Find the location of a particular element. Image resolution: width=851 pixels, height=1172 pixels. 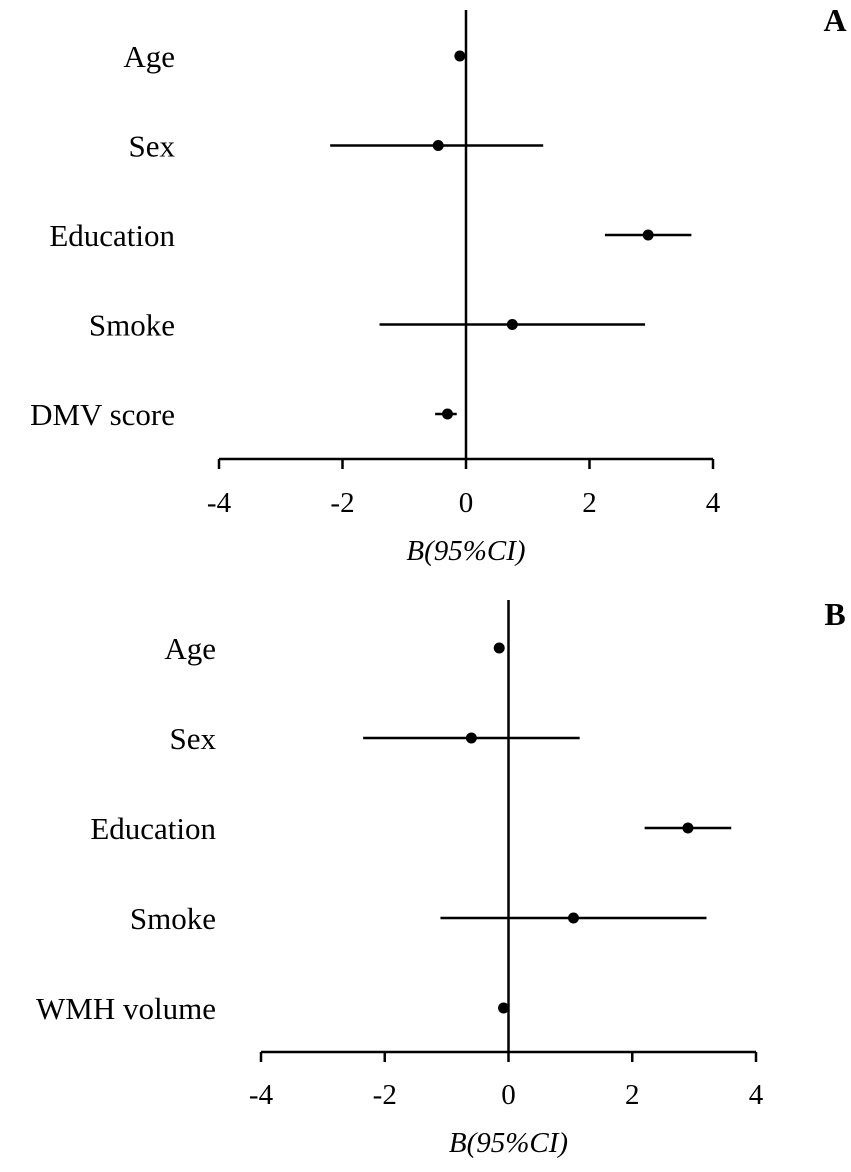

panel-letter: A is located at coordinates (834, 20).